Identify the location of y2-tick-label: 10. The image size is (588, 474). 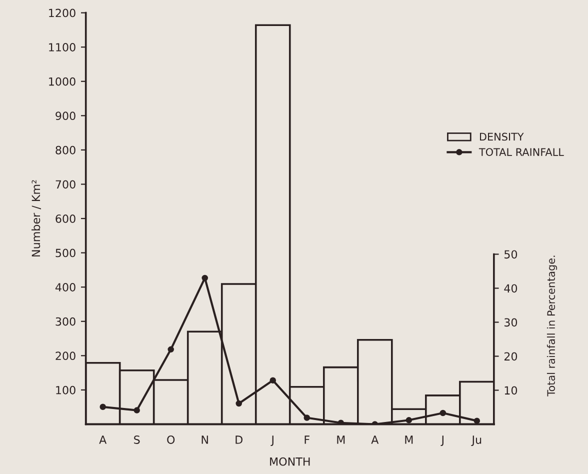
(511, 390).